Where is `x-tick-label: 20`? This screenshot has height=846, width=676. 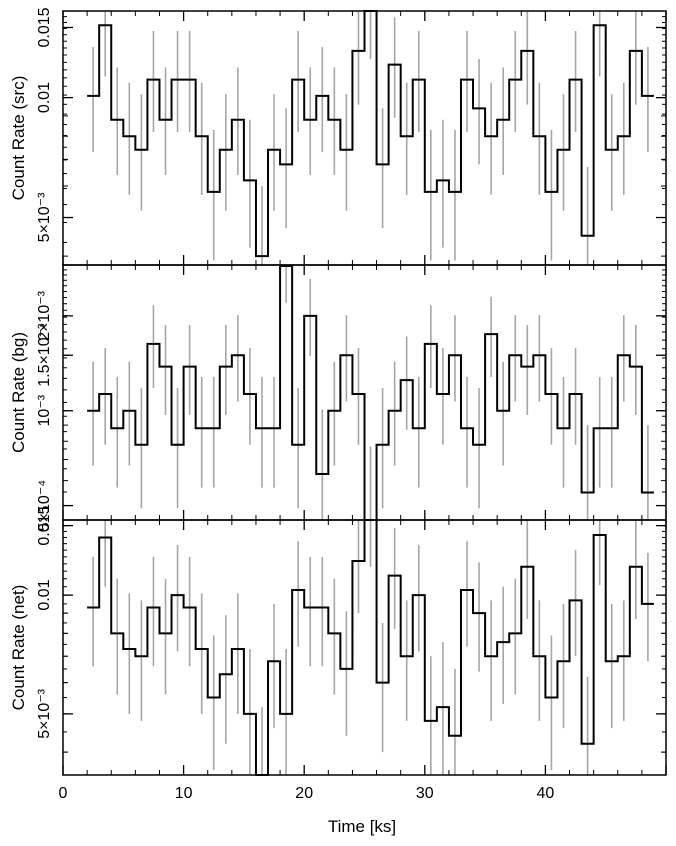 x-tick-label: 20 is located at coordinates (304, 793).